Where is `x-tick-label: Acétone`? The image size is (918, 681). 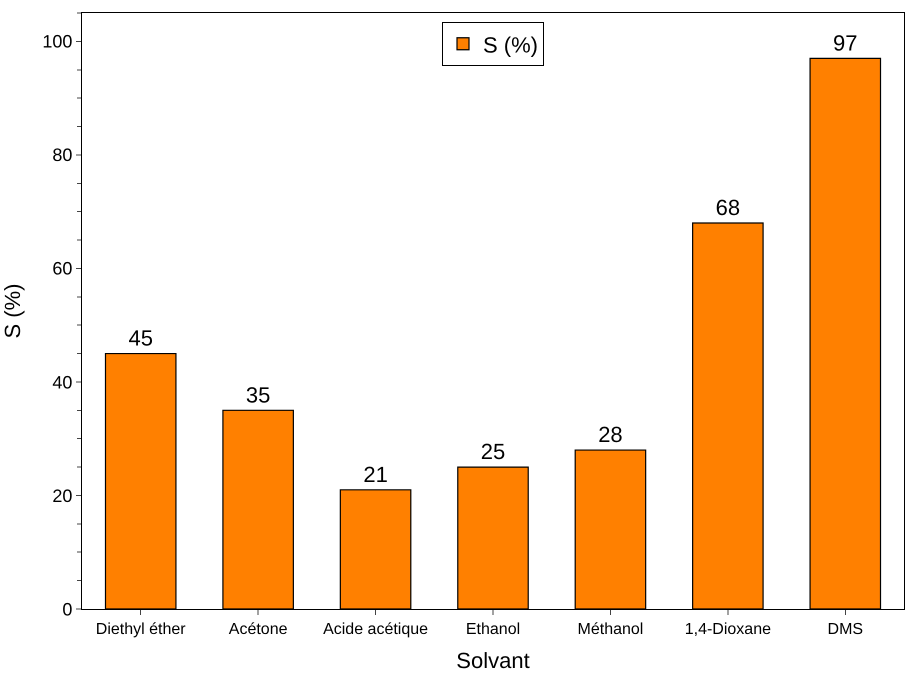
x-tick-label: Acétone is located at coordinates (258, 629).